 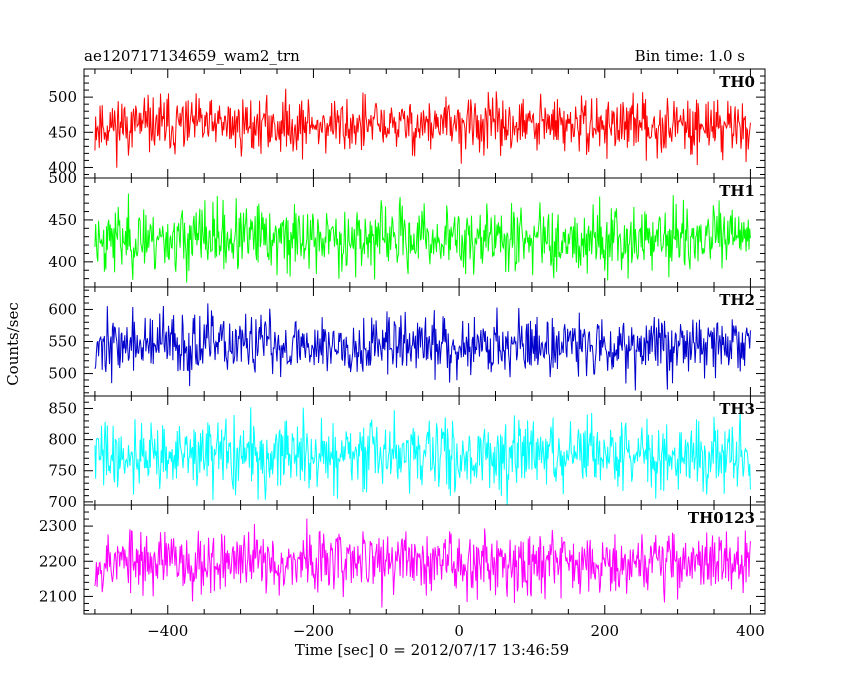 I want to click on series-th3, so click(x=422, y=456).